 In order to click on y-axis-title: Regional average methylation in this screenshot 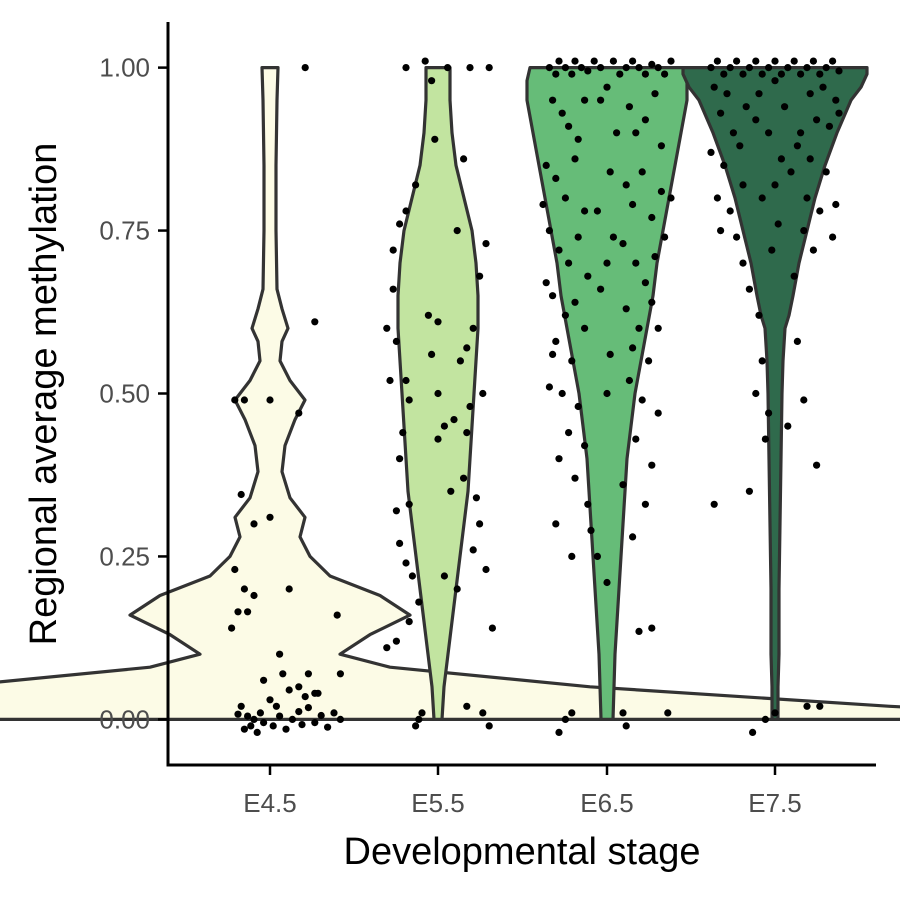, I will do `click(44, 394)`.